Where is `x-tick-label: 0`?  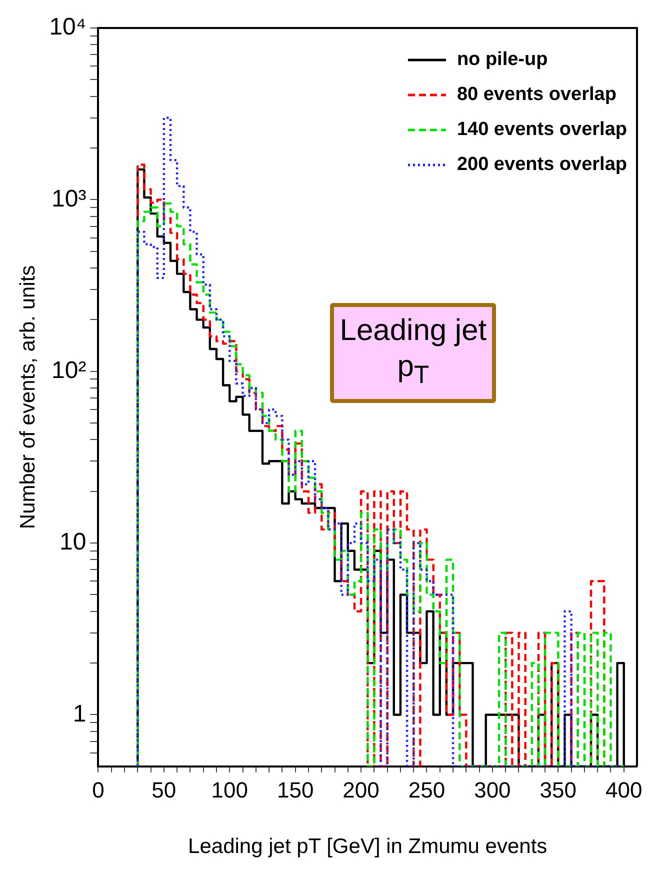 x-tick-label: 0 is located at coordinates (98, 790).